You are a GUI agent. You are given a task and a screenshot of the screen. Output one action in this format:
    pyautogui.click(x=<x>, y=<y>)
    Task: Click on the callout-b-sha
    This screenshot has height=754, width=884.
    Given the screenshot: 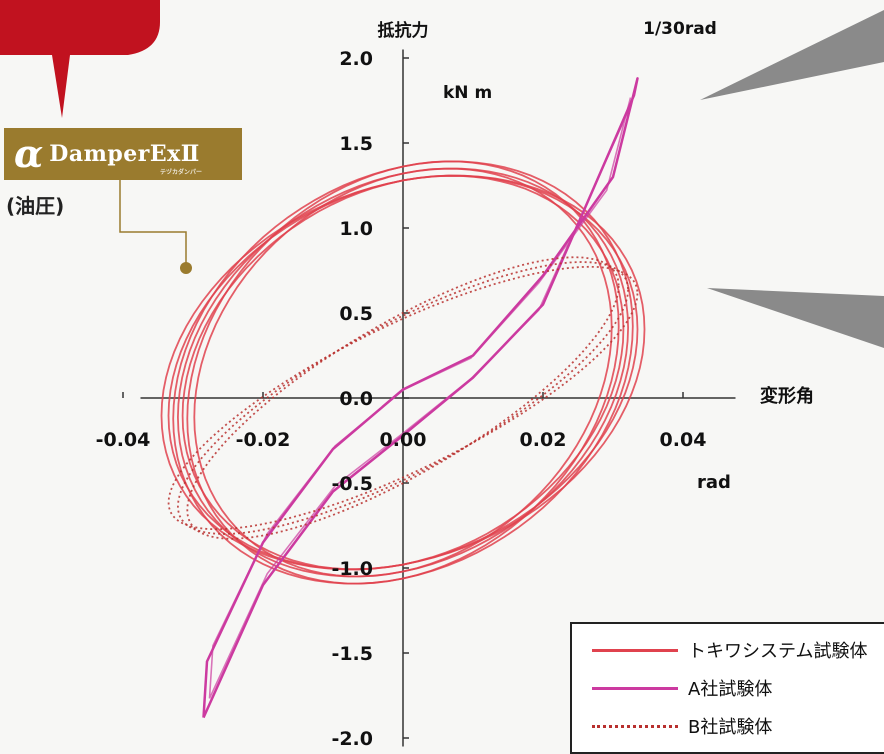 What is the action you would take?
    pyautogui.click(x=795, y=318)
    